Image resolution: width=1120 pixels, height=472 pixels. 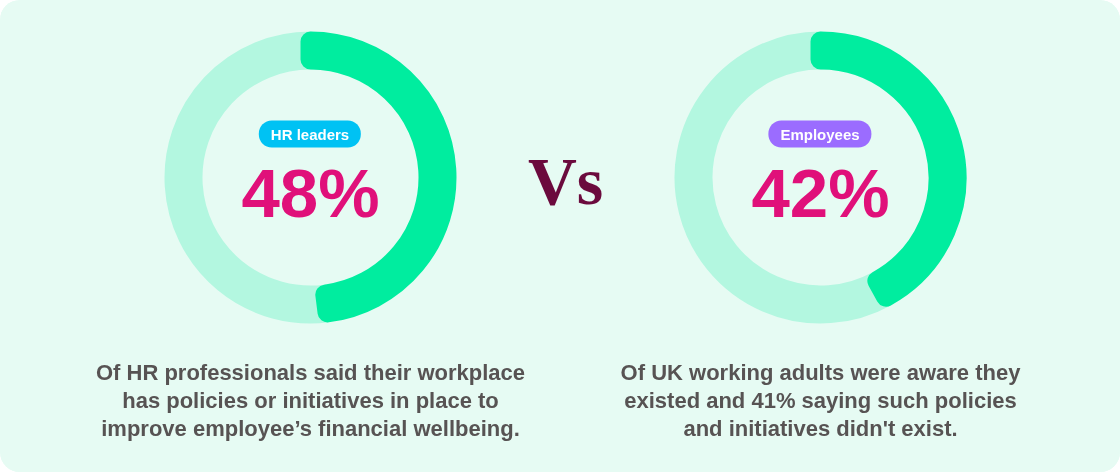 What do you see at coordinates (310, 400) in the screenshot?
I see `text: Of HR professionals said their workplace has policies or initiatives in place to improve employee’s financial wellbeing.` at bounding box center [310, 400].